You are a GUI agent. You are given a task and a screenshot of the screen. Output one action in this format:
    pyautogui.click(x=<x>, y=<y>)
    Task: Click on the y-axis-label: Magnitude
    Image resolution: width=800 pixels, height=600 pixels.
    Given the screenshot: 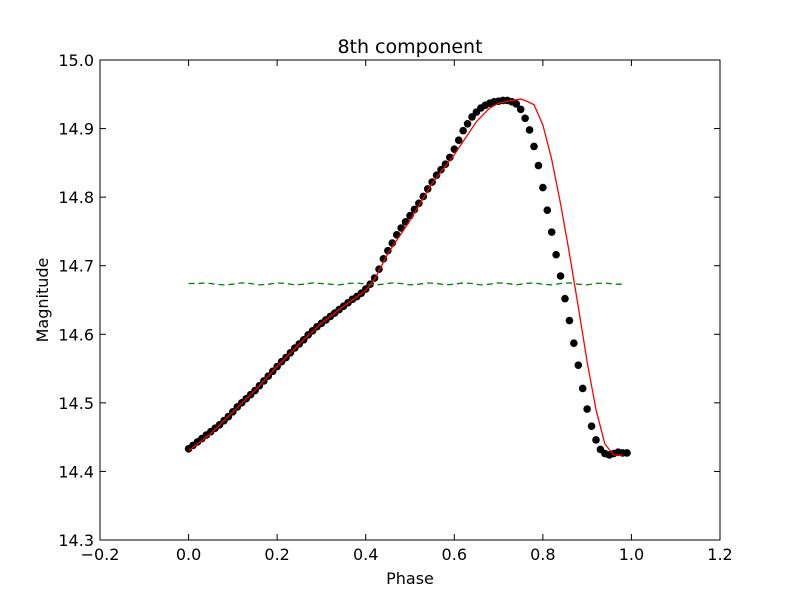 What is the action you would take?
    pyautogui.click(x=42, y=300)
    